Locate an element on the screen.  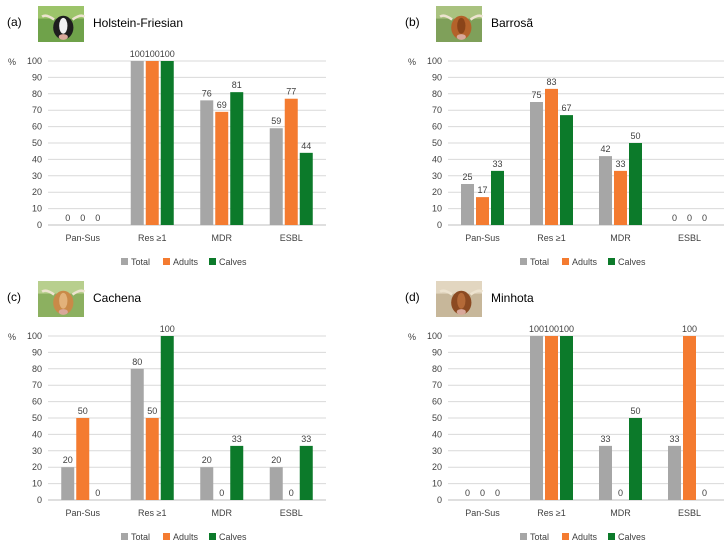
data-label: 80 is located at coordinates (137, 362).